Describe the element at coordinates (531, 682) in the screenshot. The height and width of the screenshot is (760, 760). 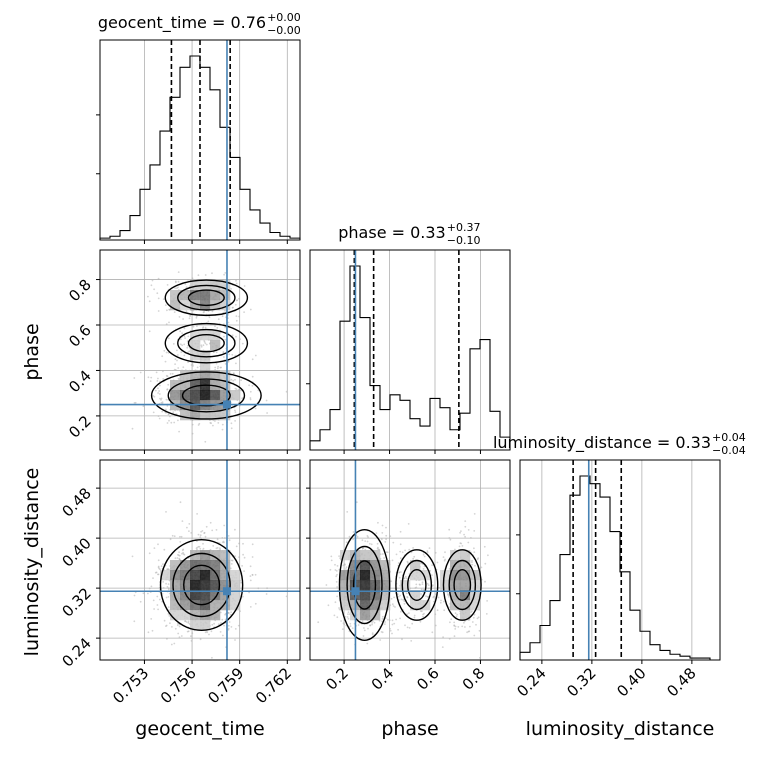
I see `x-tick-label: 0.24` at that location.